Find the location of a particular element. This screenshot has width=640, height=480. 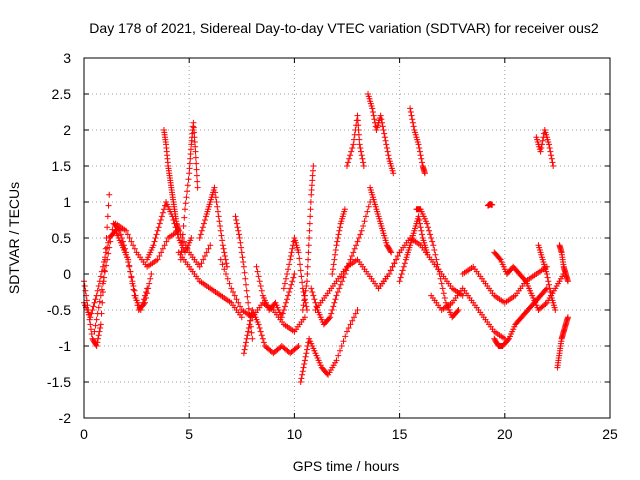

x-tick-label: 10 is located at coordinates (295, 434).